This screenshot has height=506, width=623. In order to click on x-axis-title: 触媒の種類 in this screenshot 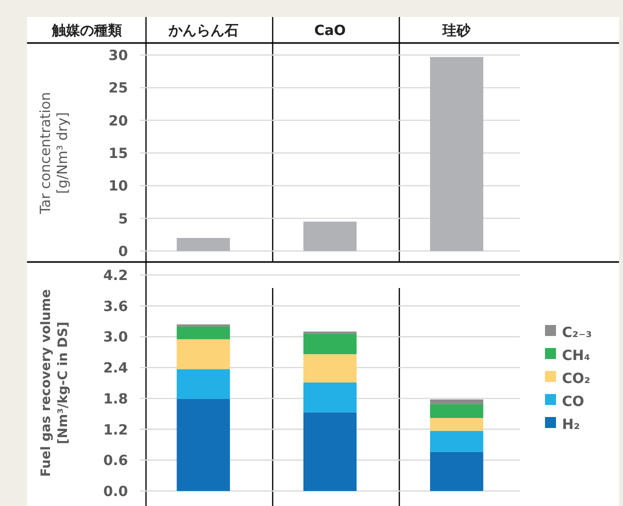, I will do `click(86, 31)`.